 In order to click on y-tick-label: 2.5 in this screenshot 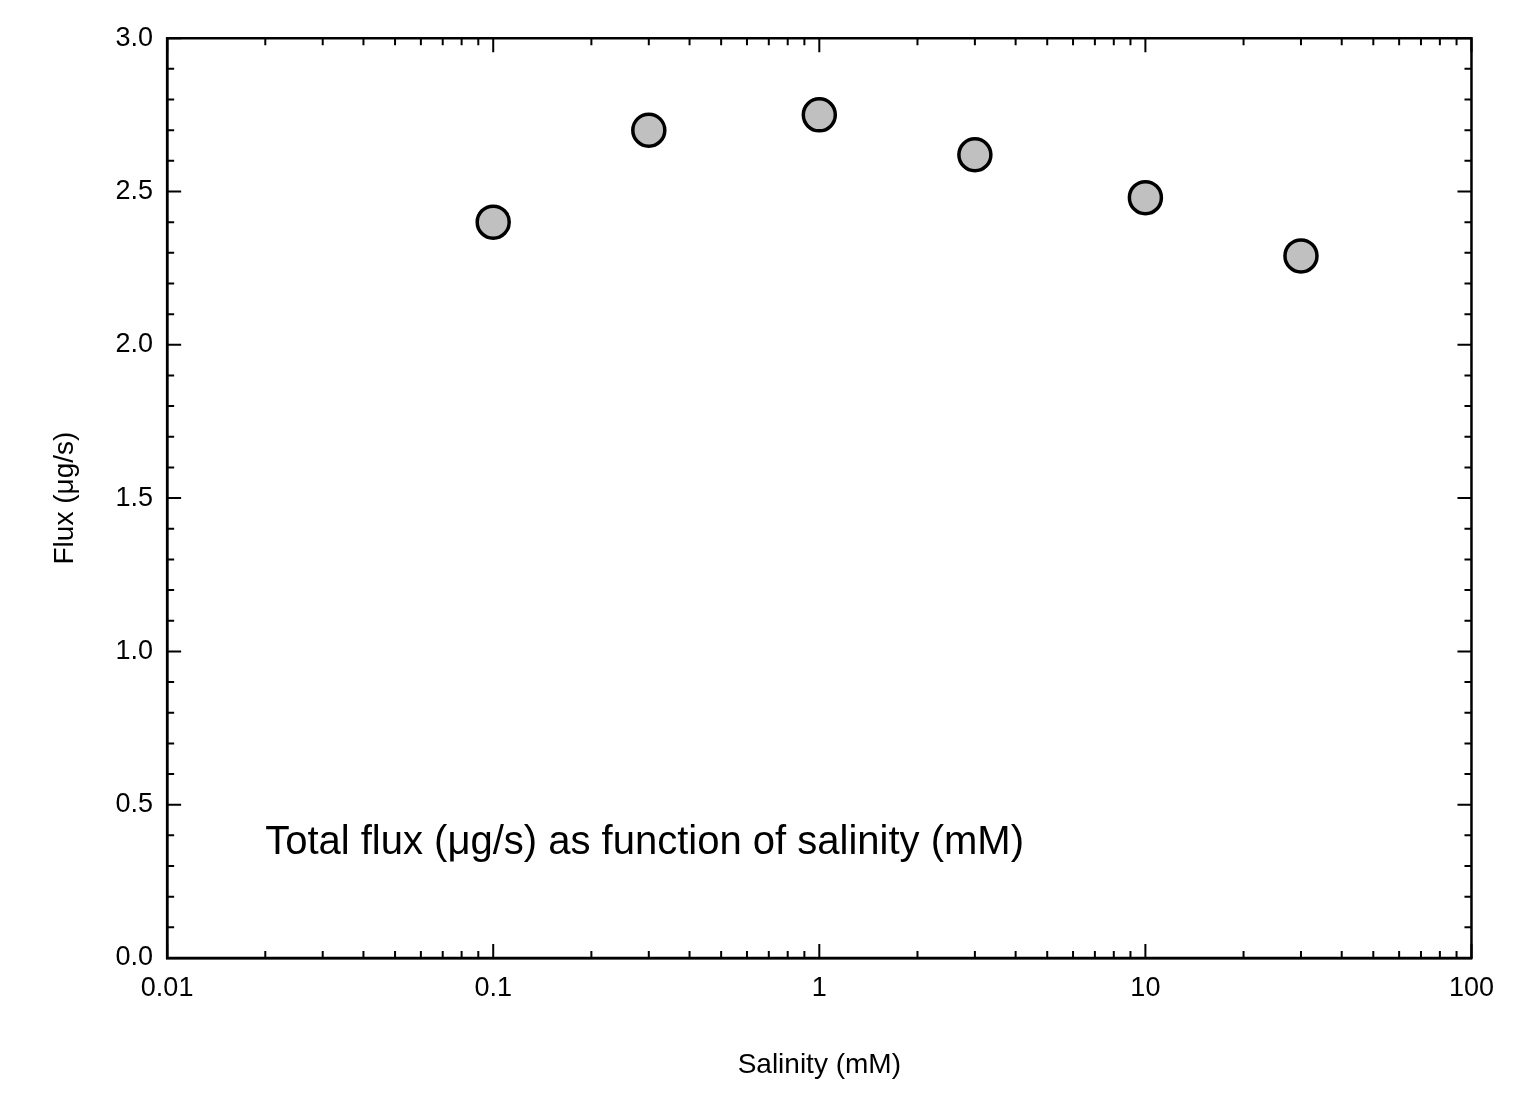, I will do `click(134, 189)`.